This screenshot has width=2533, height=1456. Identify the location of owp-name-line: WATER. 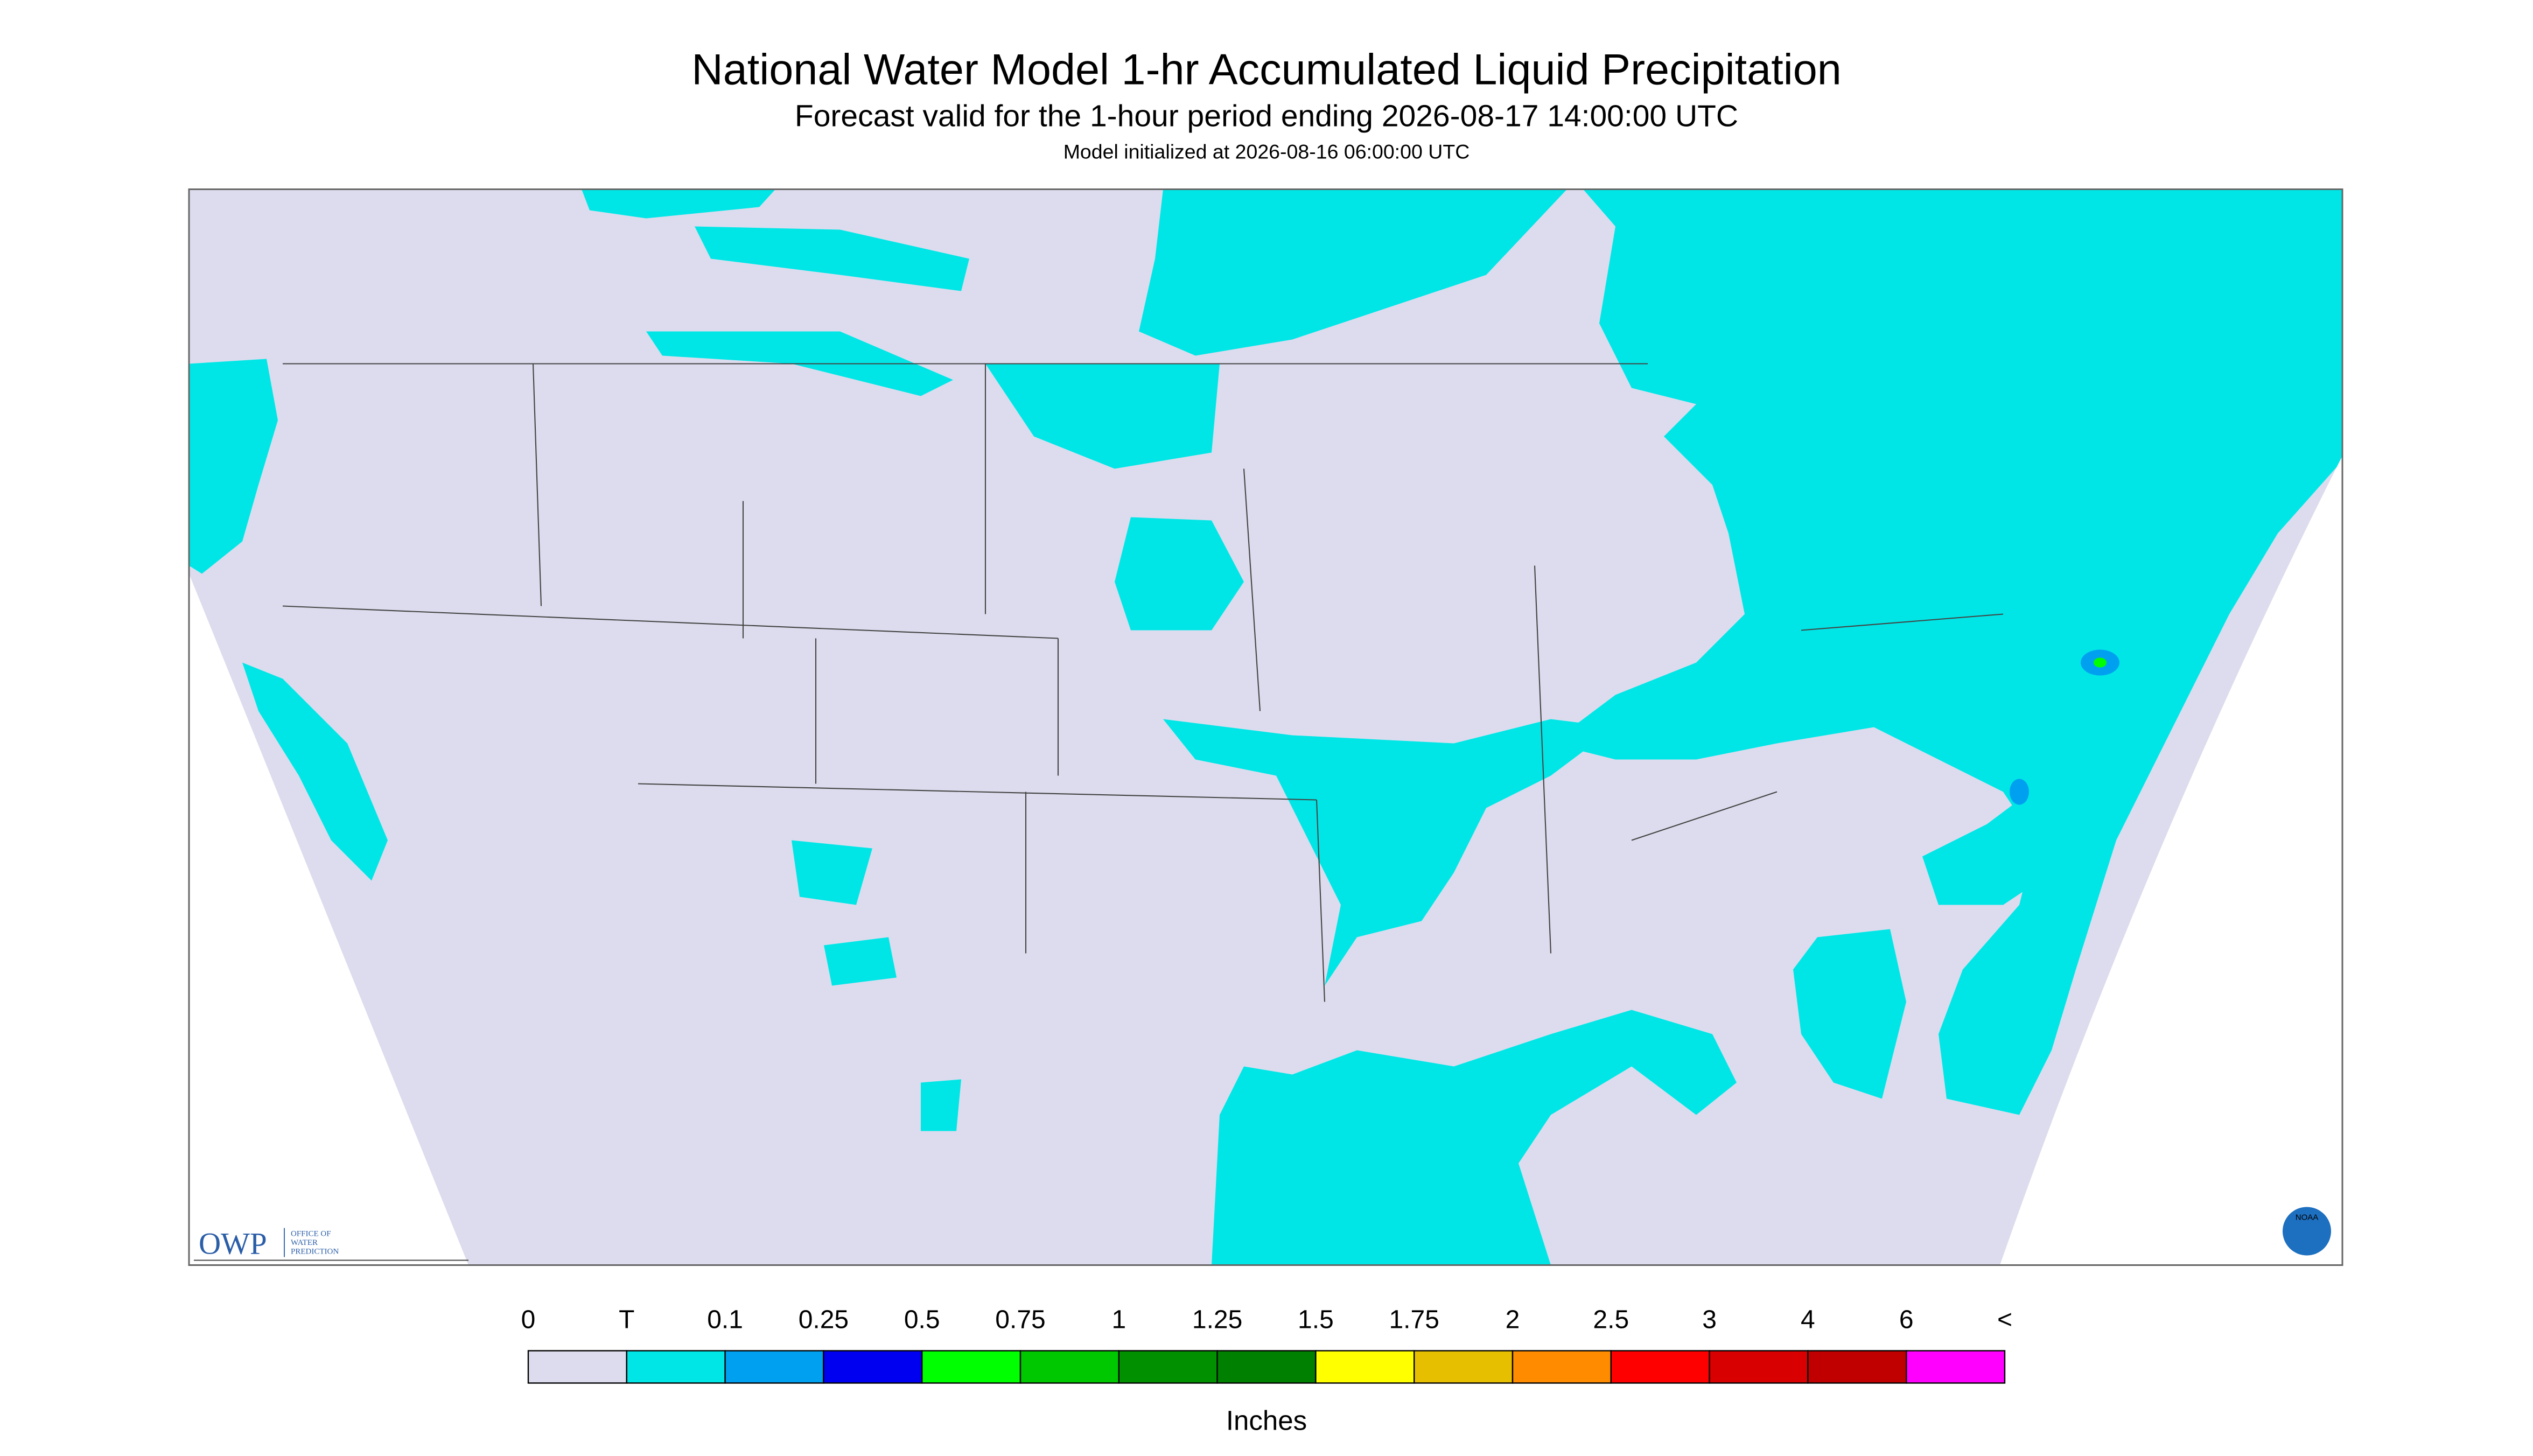
(304, 1242).